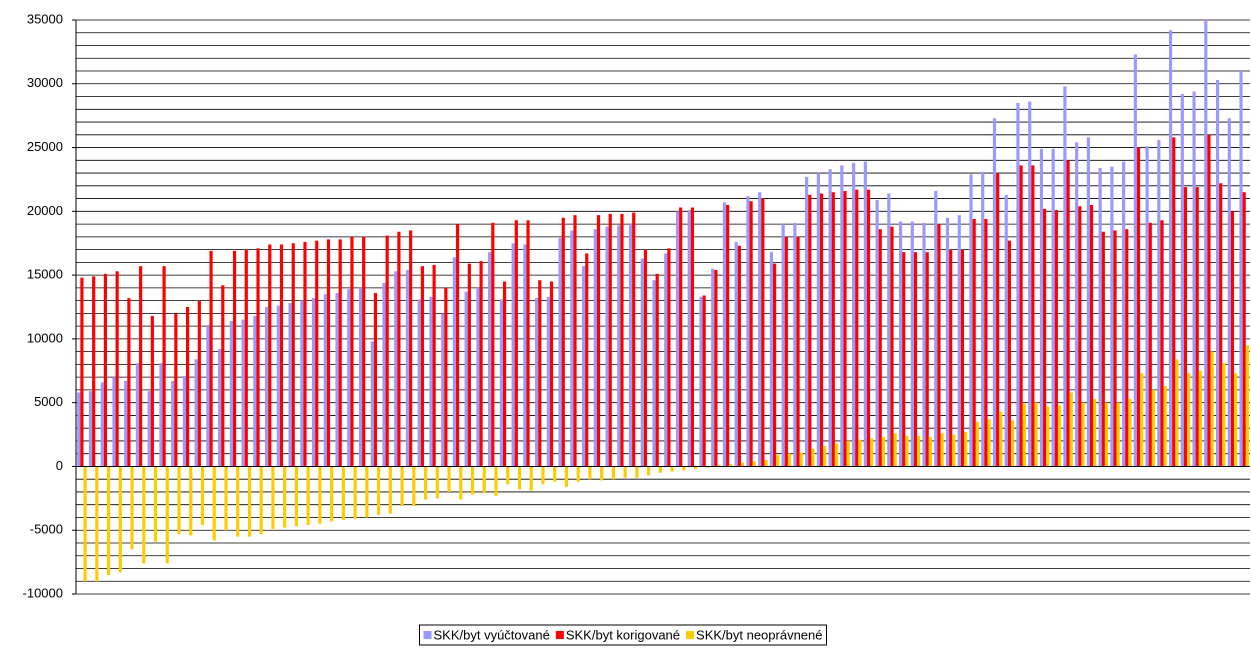 The height and width of the screenshot is (648, 1251). Describe the element at coordinates (45, 210) in the screenshot. I see `y-tick-label: 20000` at that location.